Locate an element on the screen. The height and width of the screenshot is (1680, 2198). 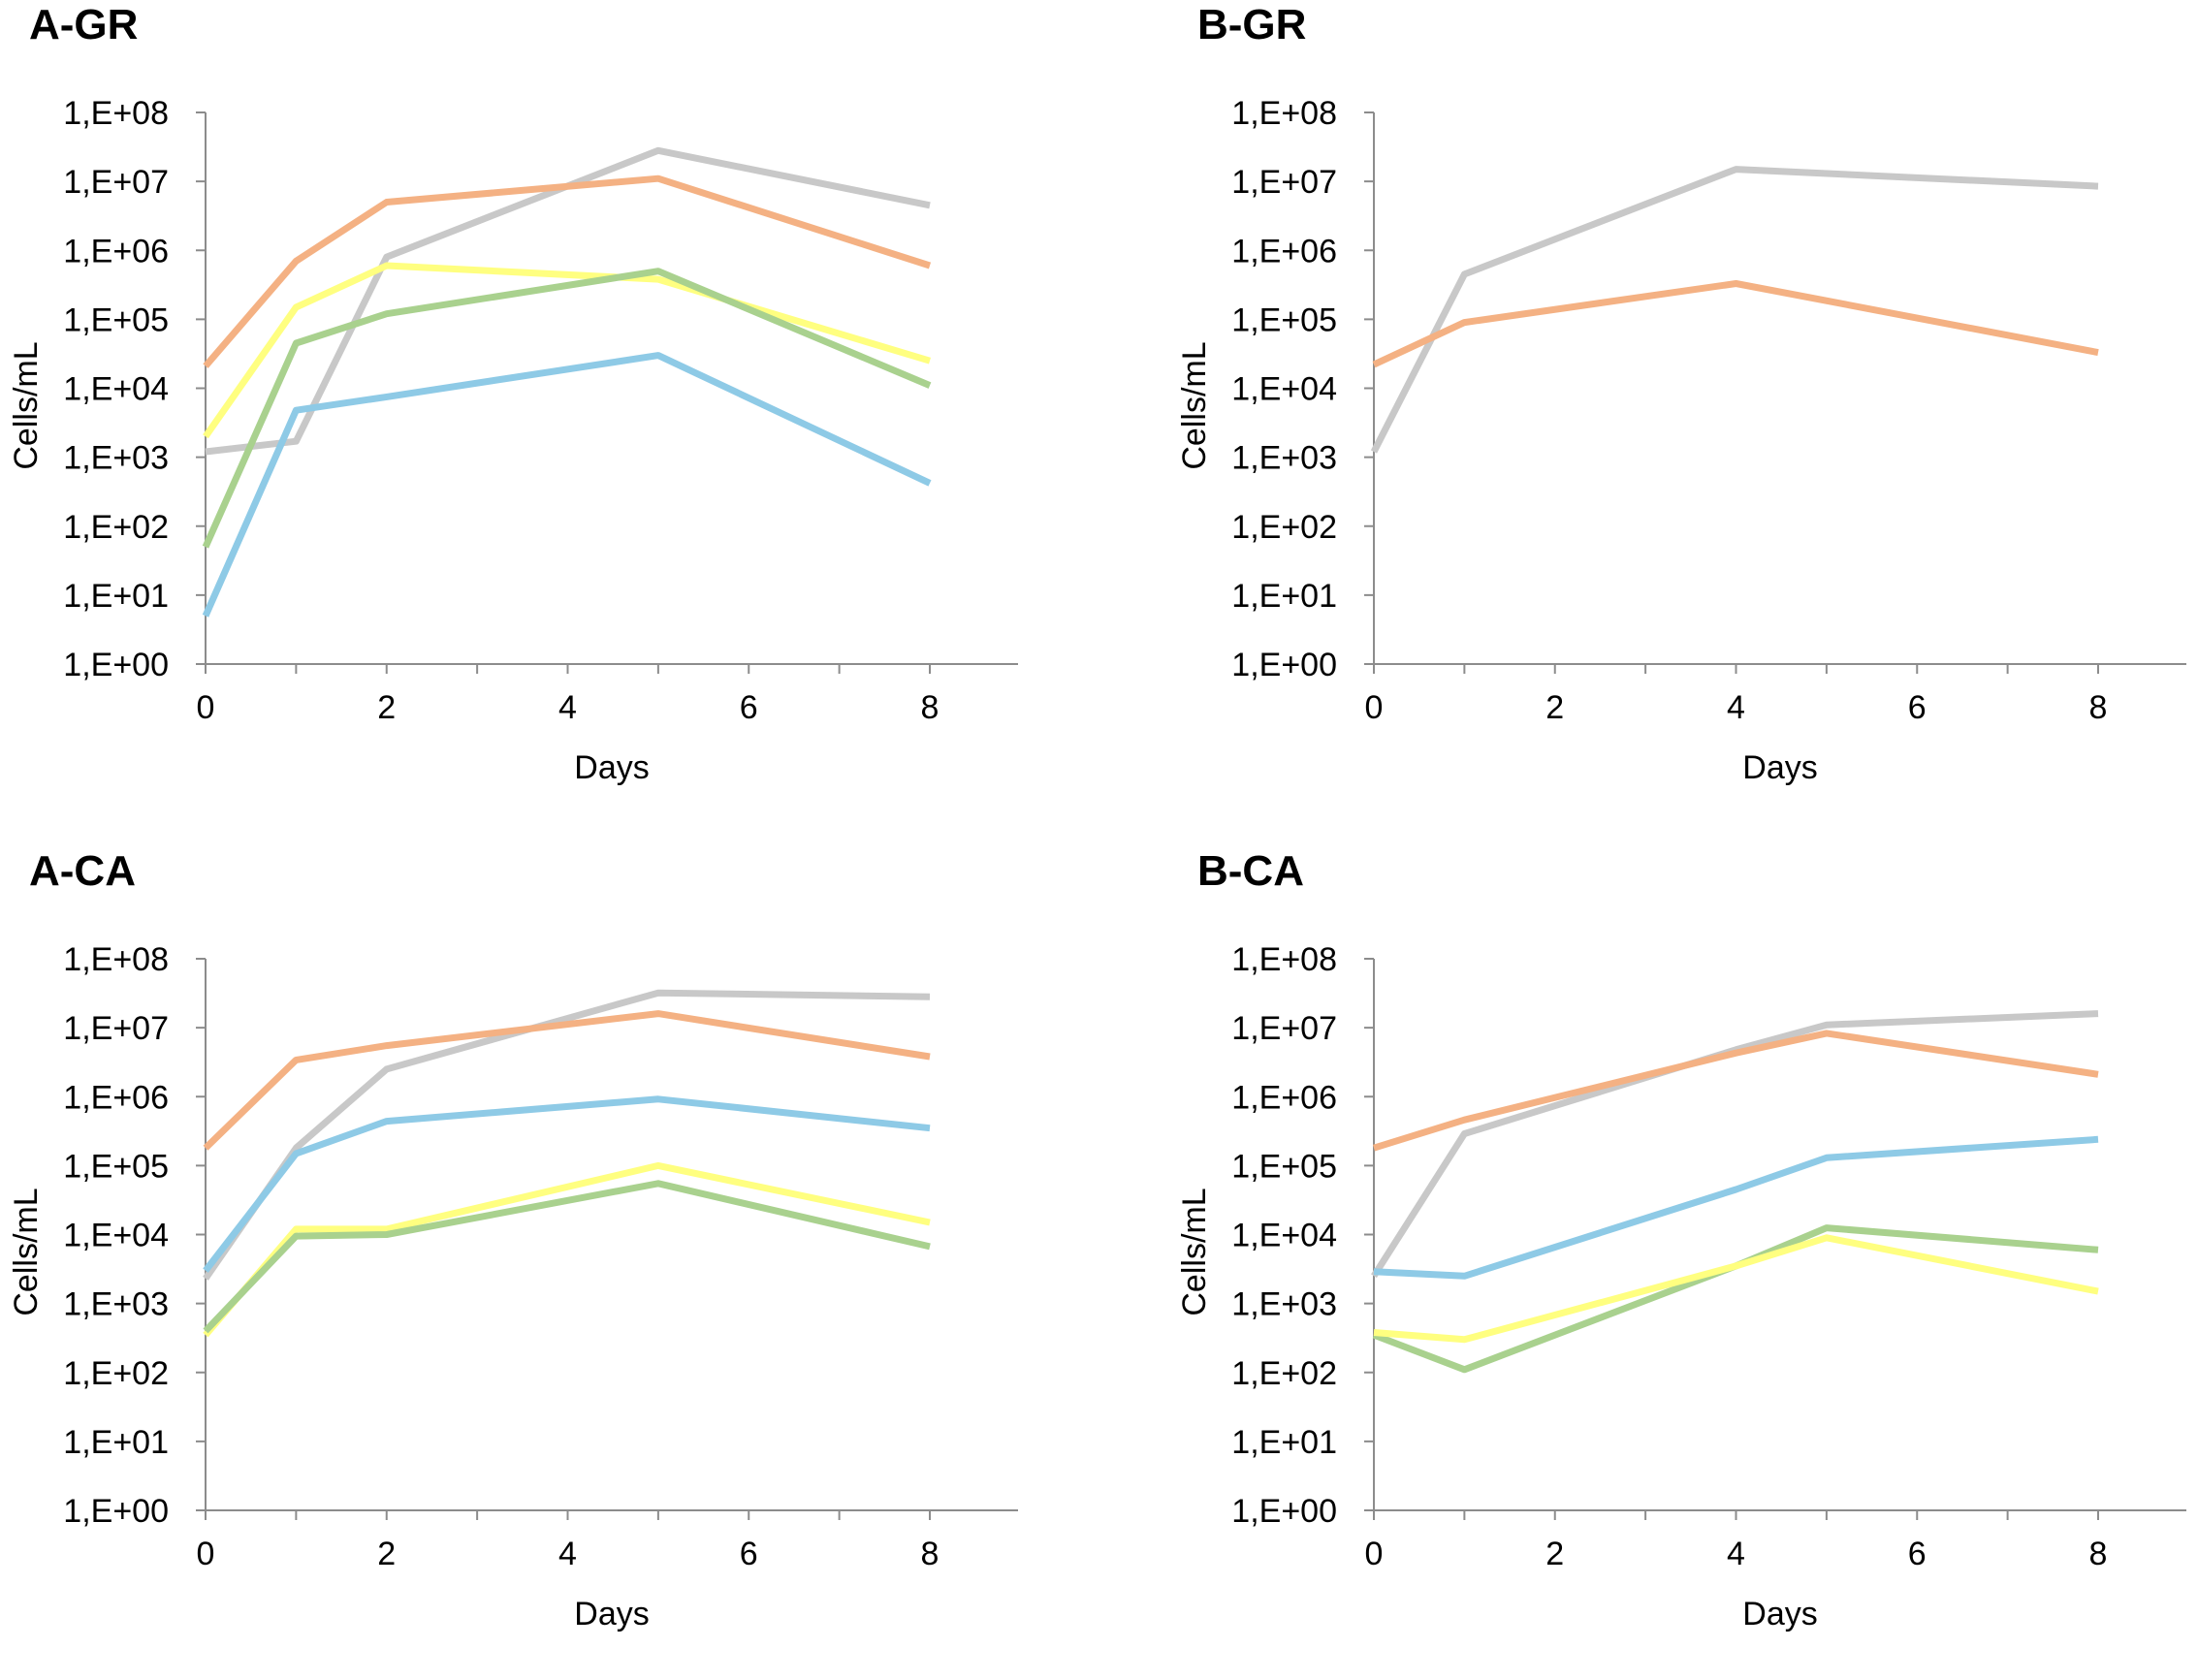
chart-title-b-gr: B-GR is located at coordinates (1251, 25).